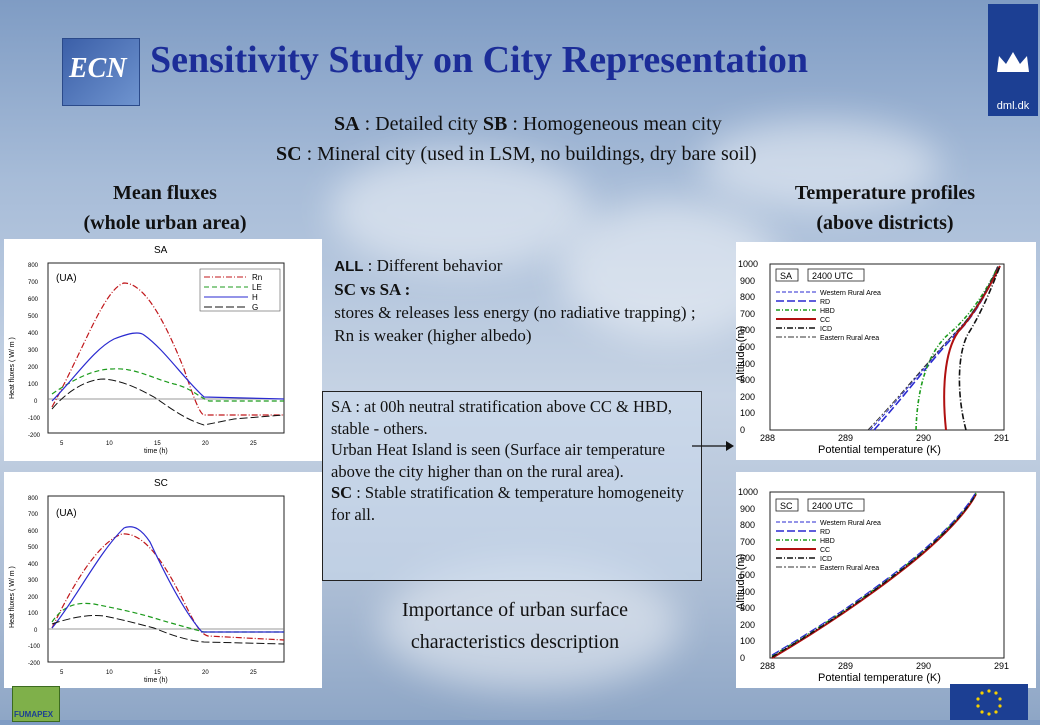 The height and width of the screenshot is (725, 1040). I want to click on x-tick-labels: 5 10 15 20 25, so click(158, 444).